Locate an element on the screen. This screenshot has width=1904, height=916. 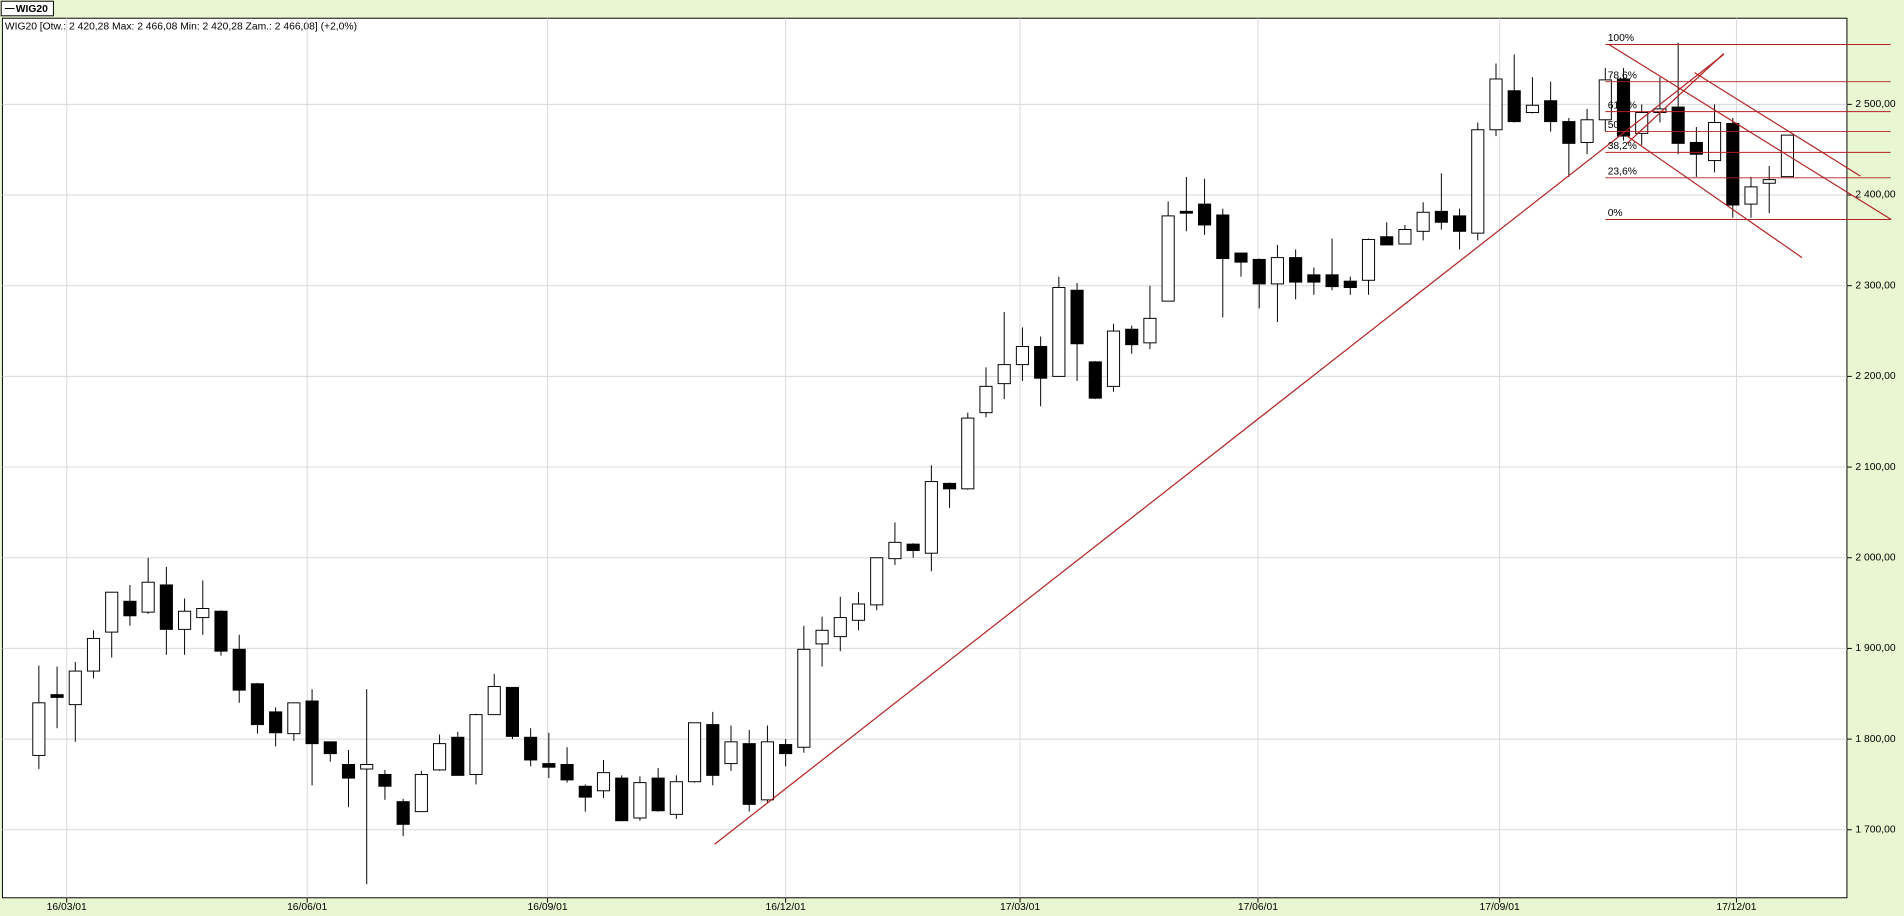
fib-label: 0% is located at coordinates (1615, 213).